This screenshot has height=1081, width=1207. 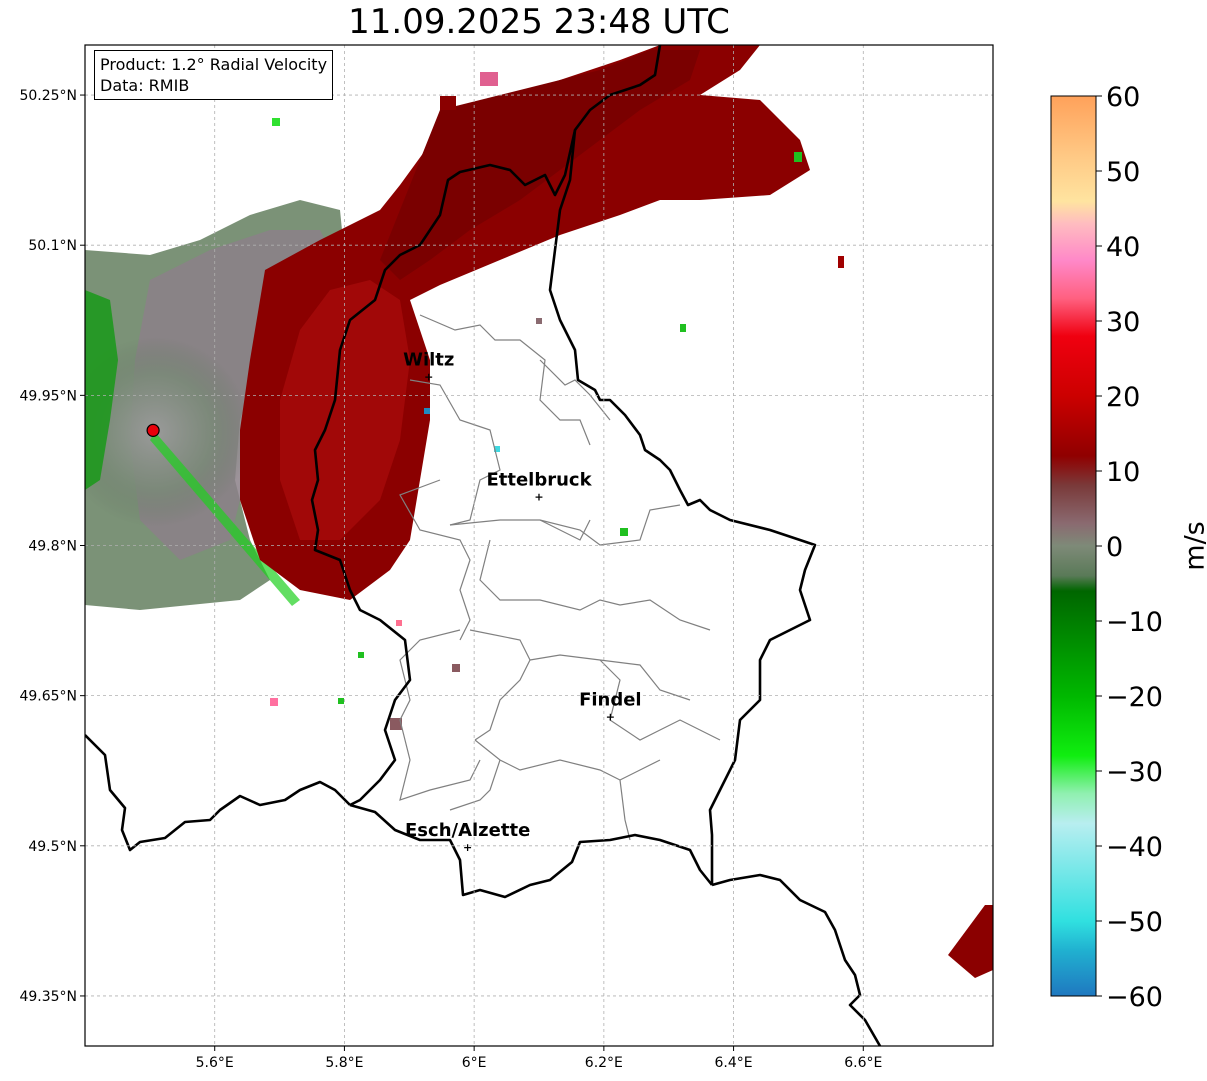 I want to click on colorbar-tick-label: 40, so click(x=1123, y=247).